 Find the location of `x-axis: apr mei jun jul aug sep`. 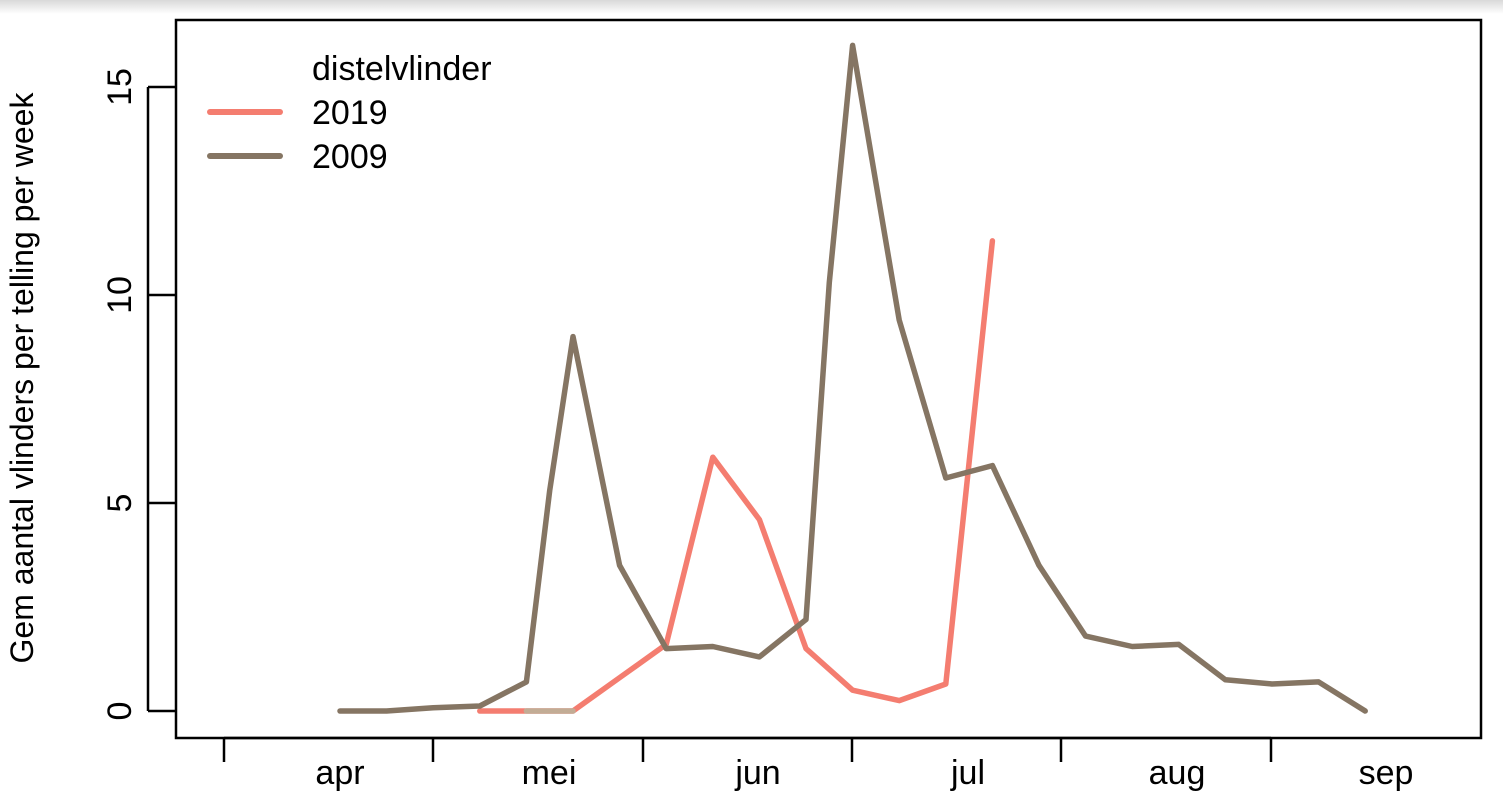

x-axis: apr mei jun jul aug sep is located at coordinates (818, 764).